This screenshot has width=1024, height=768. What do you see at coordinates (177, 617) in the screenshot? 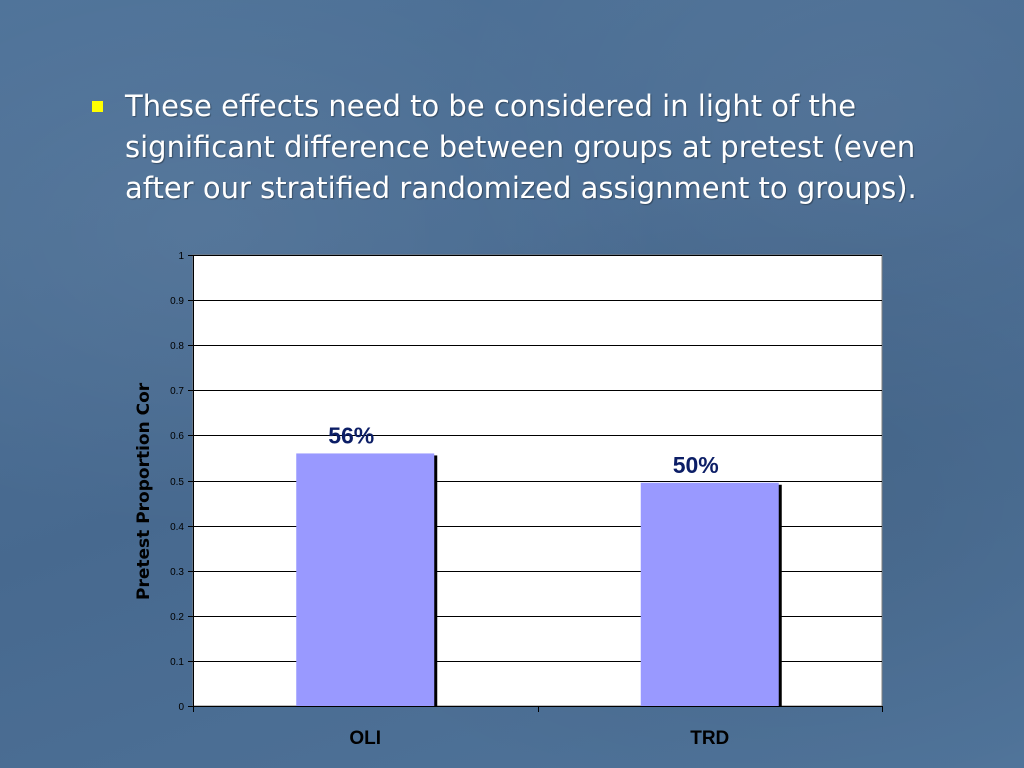
I see `y-tick-label: 0.2` at bounding box center [177, 617].